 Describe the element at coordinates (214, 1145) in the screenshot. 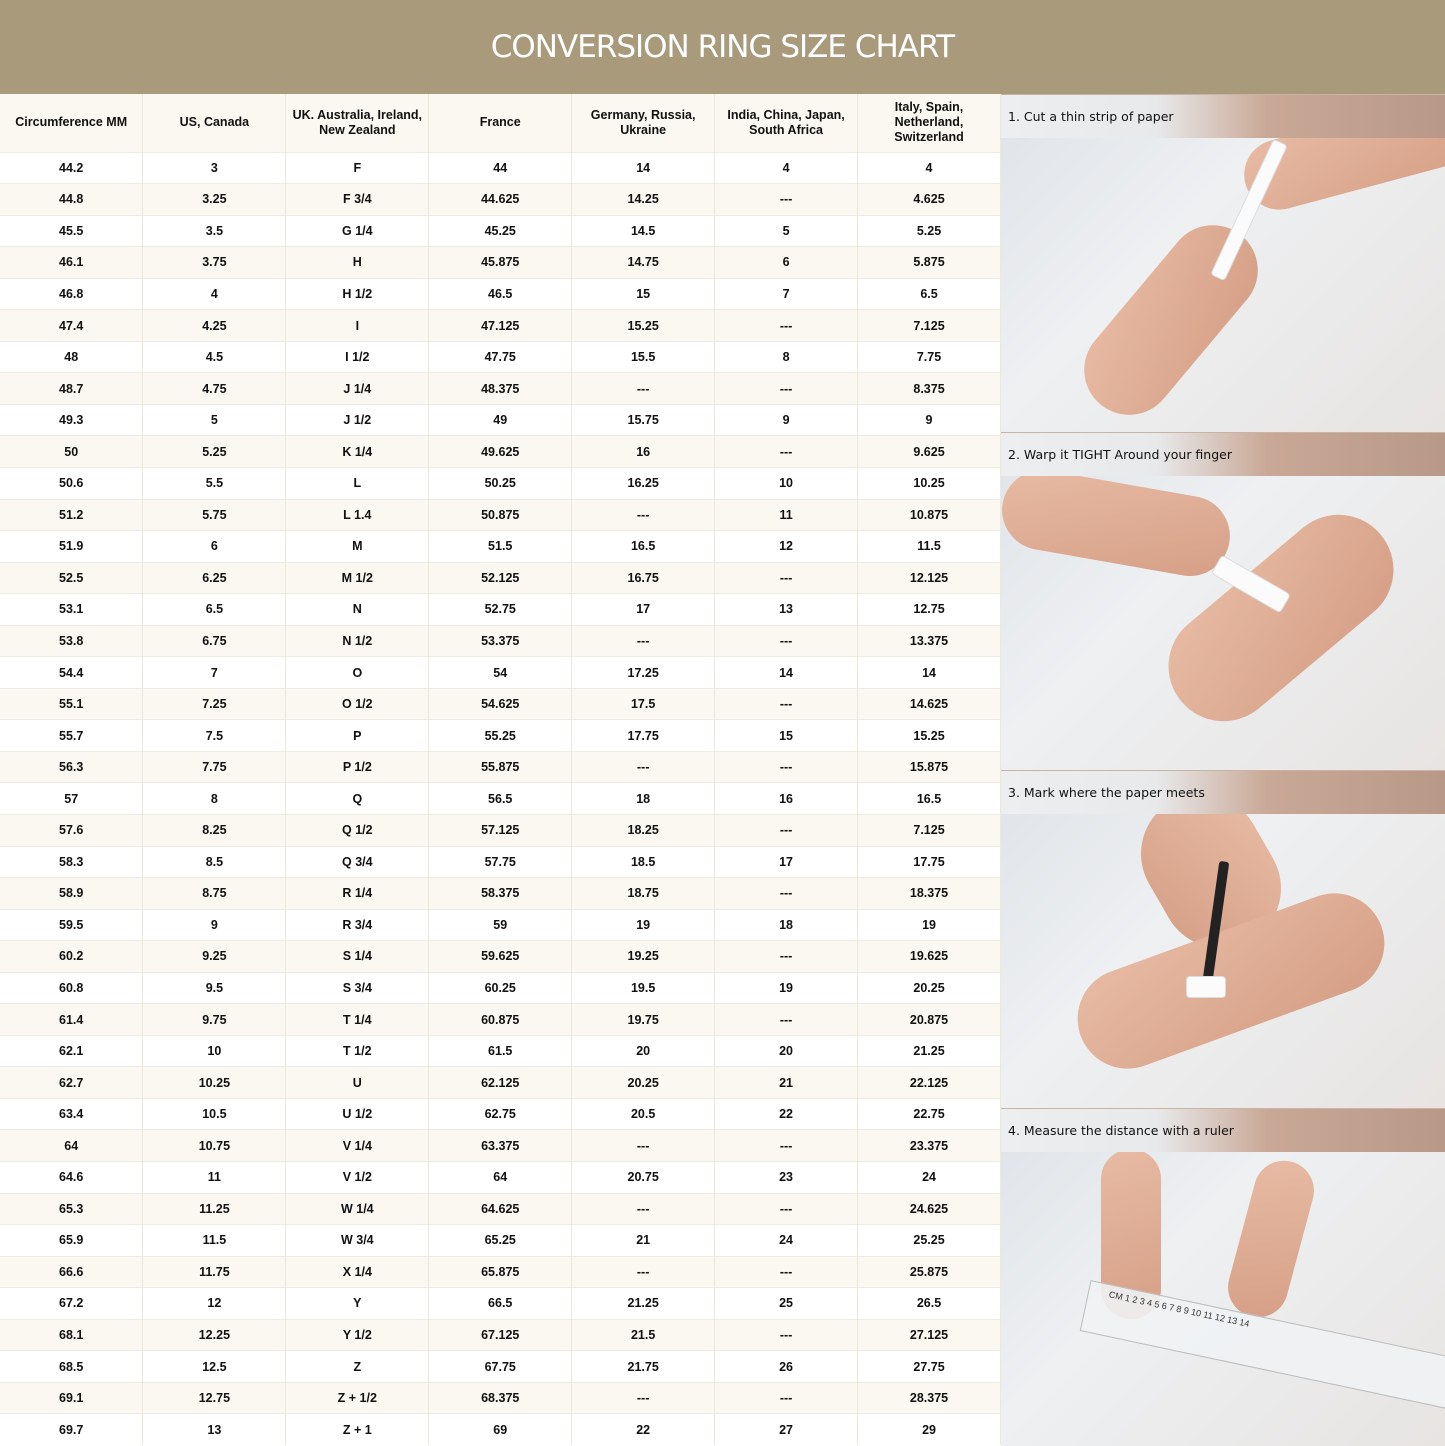

I see `table-cell: 10.75` at that location.